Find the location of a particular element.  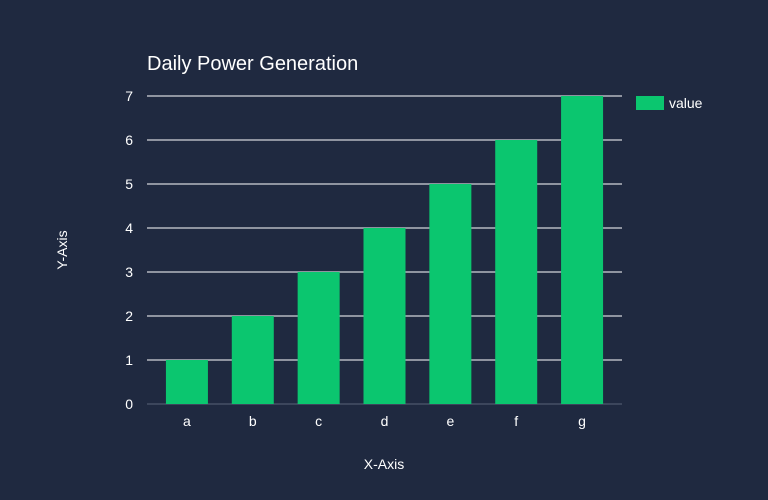

x-tick-label: e is located at coordinates (450, 421).